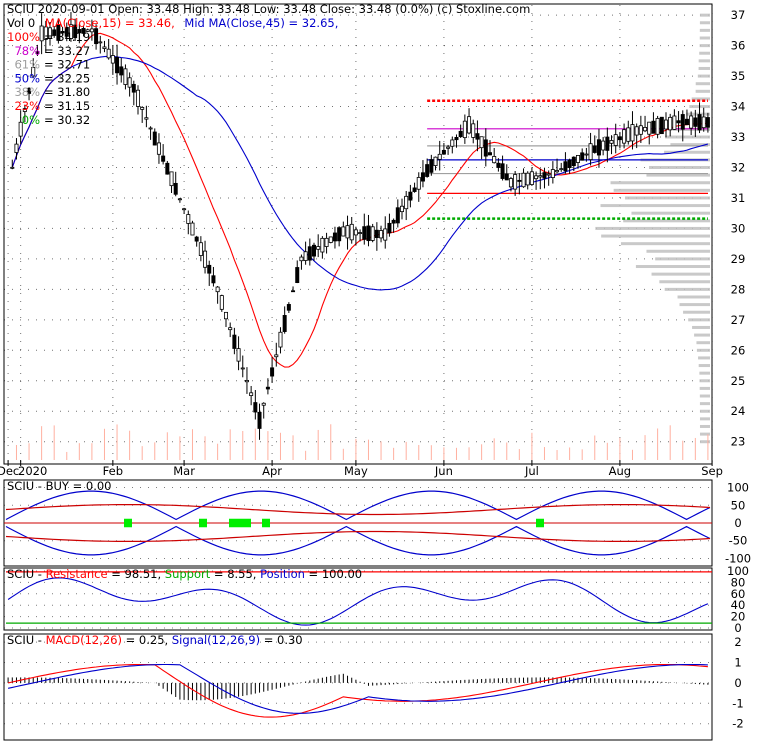 This screenshot has width=780, height=745. I want to click on sub-tick-label: -50, so click(738, 541).